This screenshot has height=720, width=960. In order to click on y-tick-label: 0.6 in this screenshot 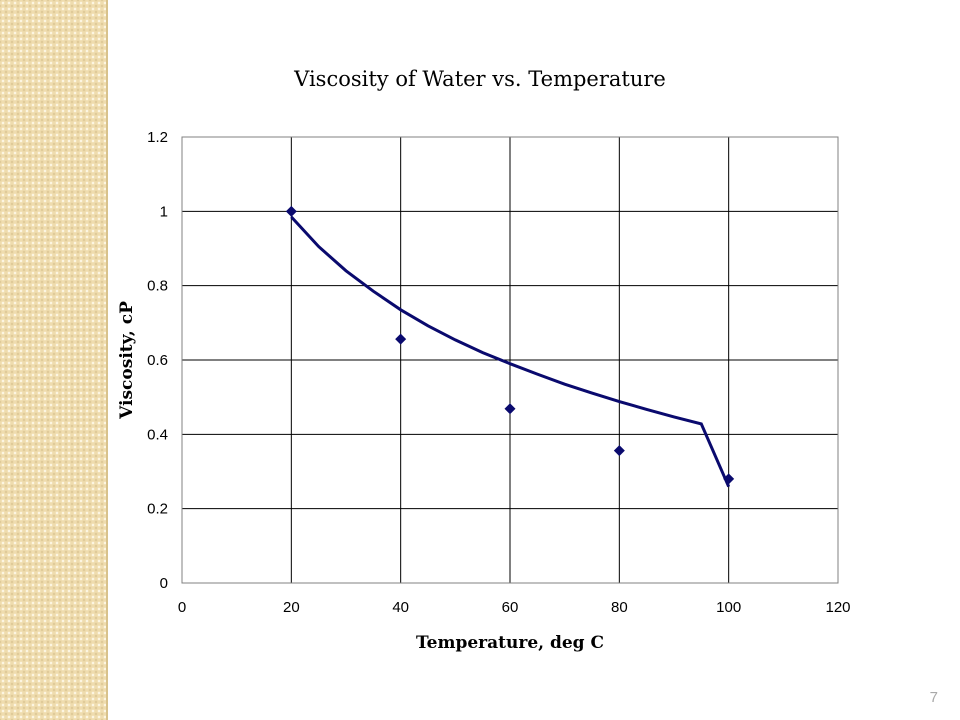, I will do `click(157, 360)`.